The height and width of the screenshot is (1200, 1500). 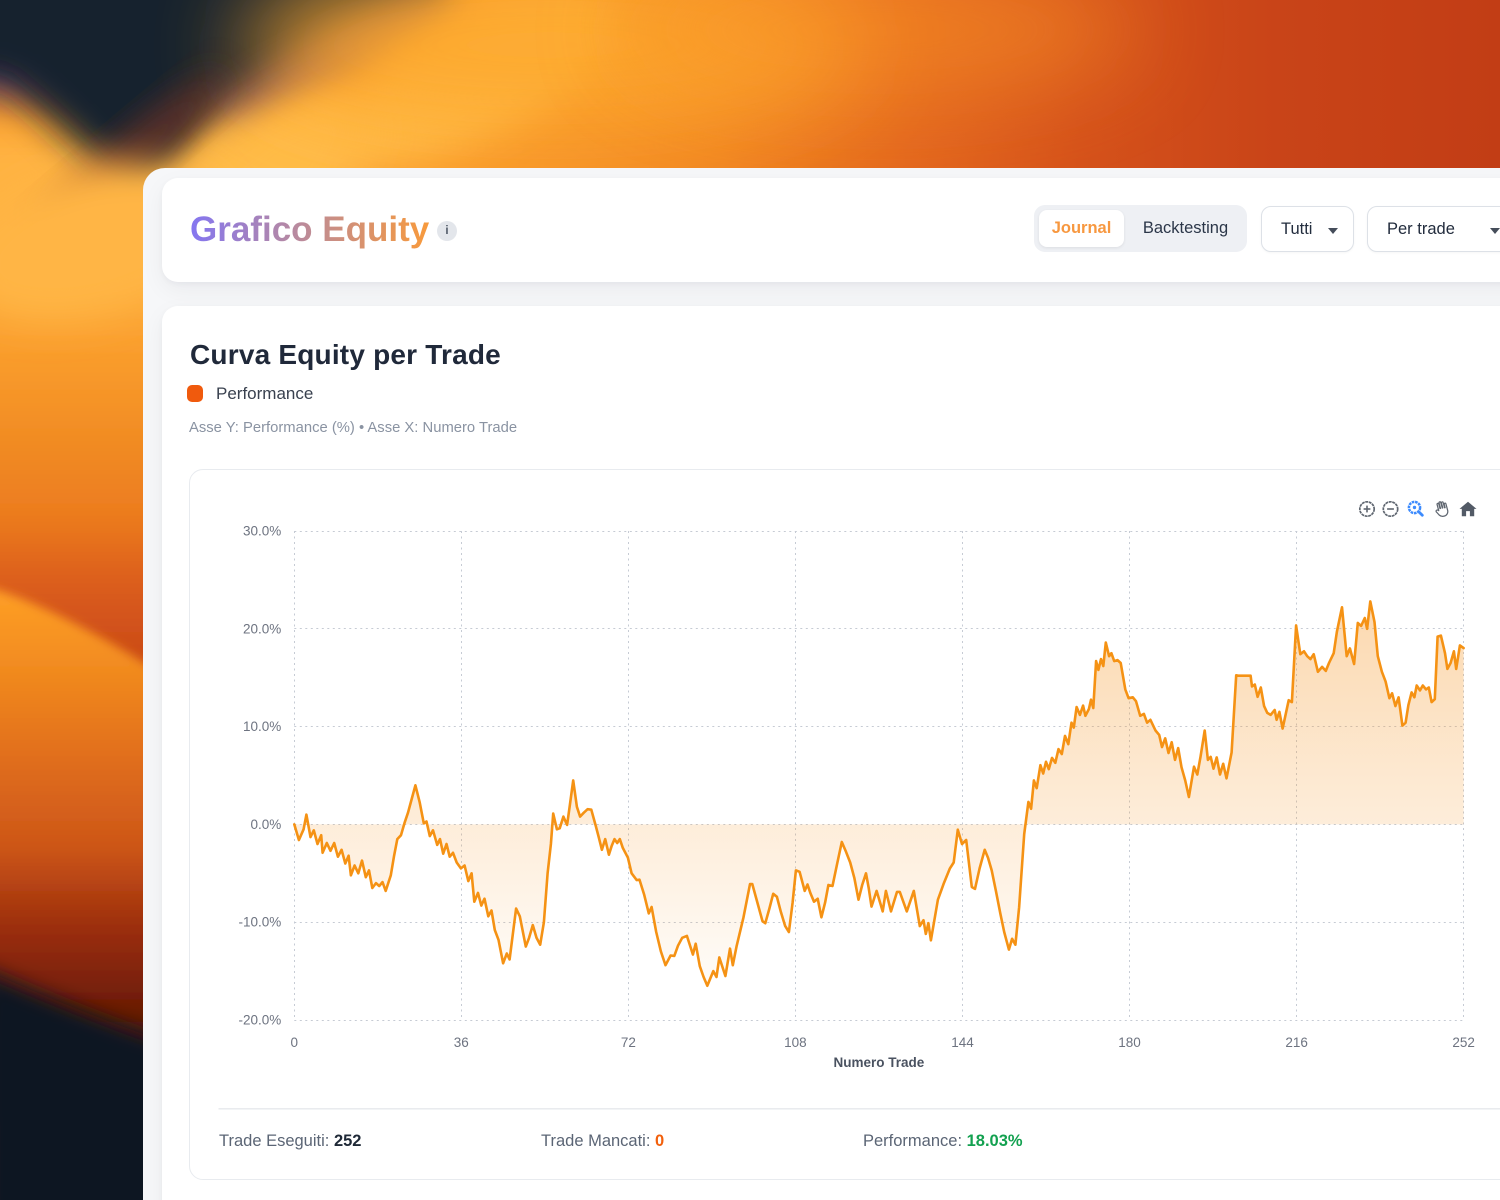 What do you see at coordinates (262, 628) in the screenshot?
I see `svg-text: 20.0%` at bounding box center [262, 628].